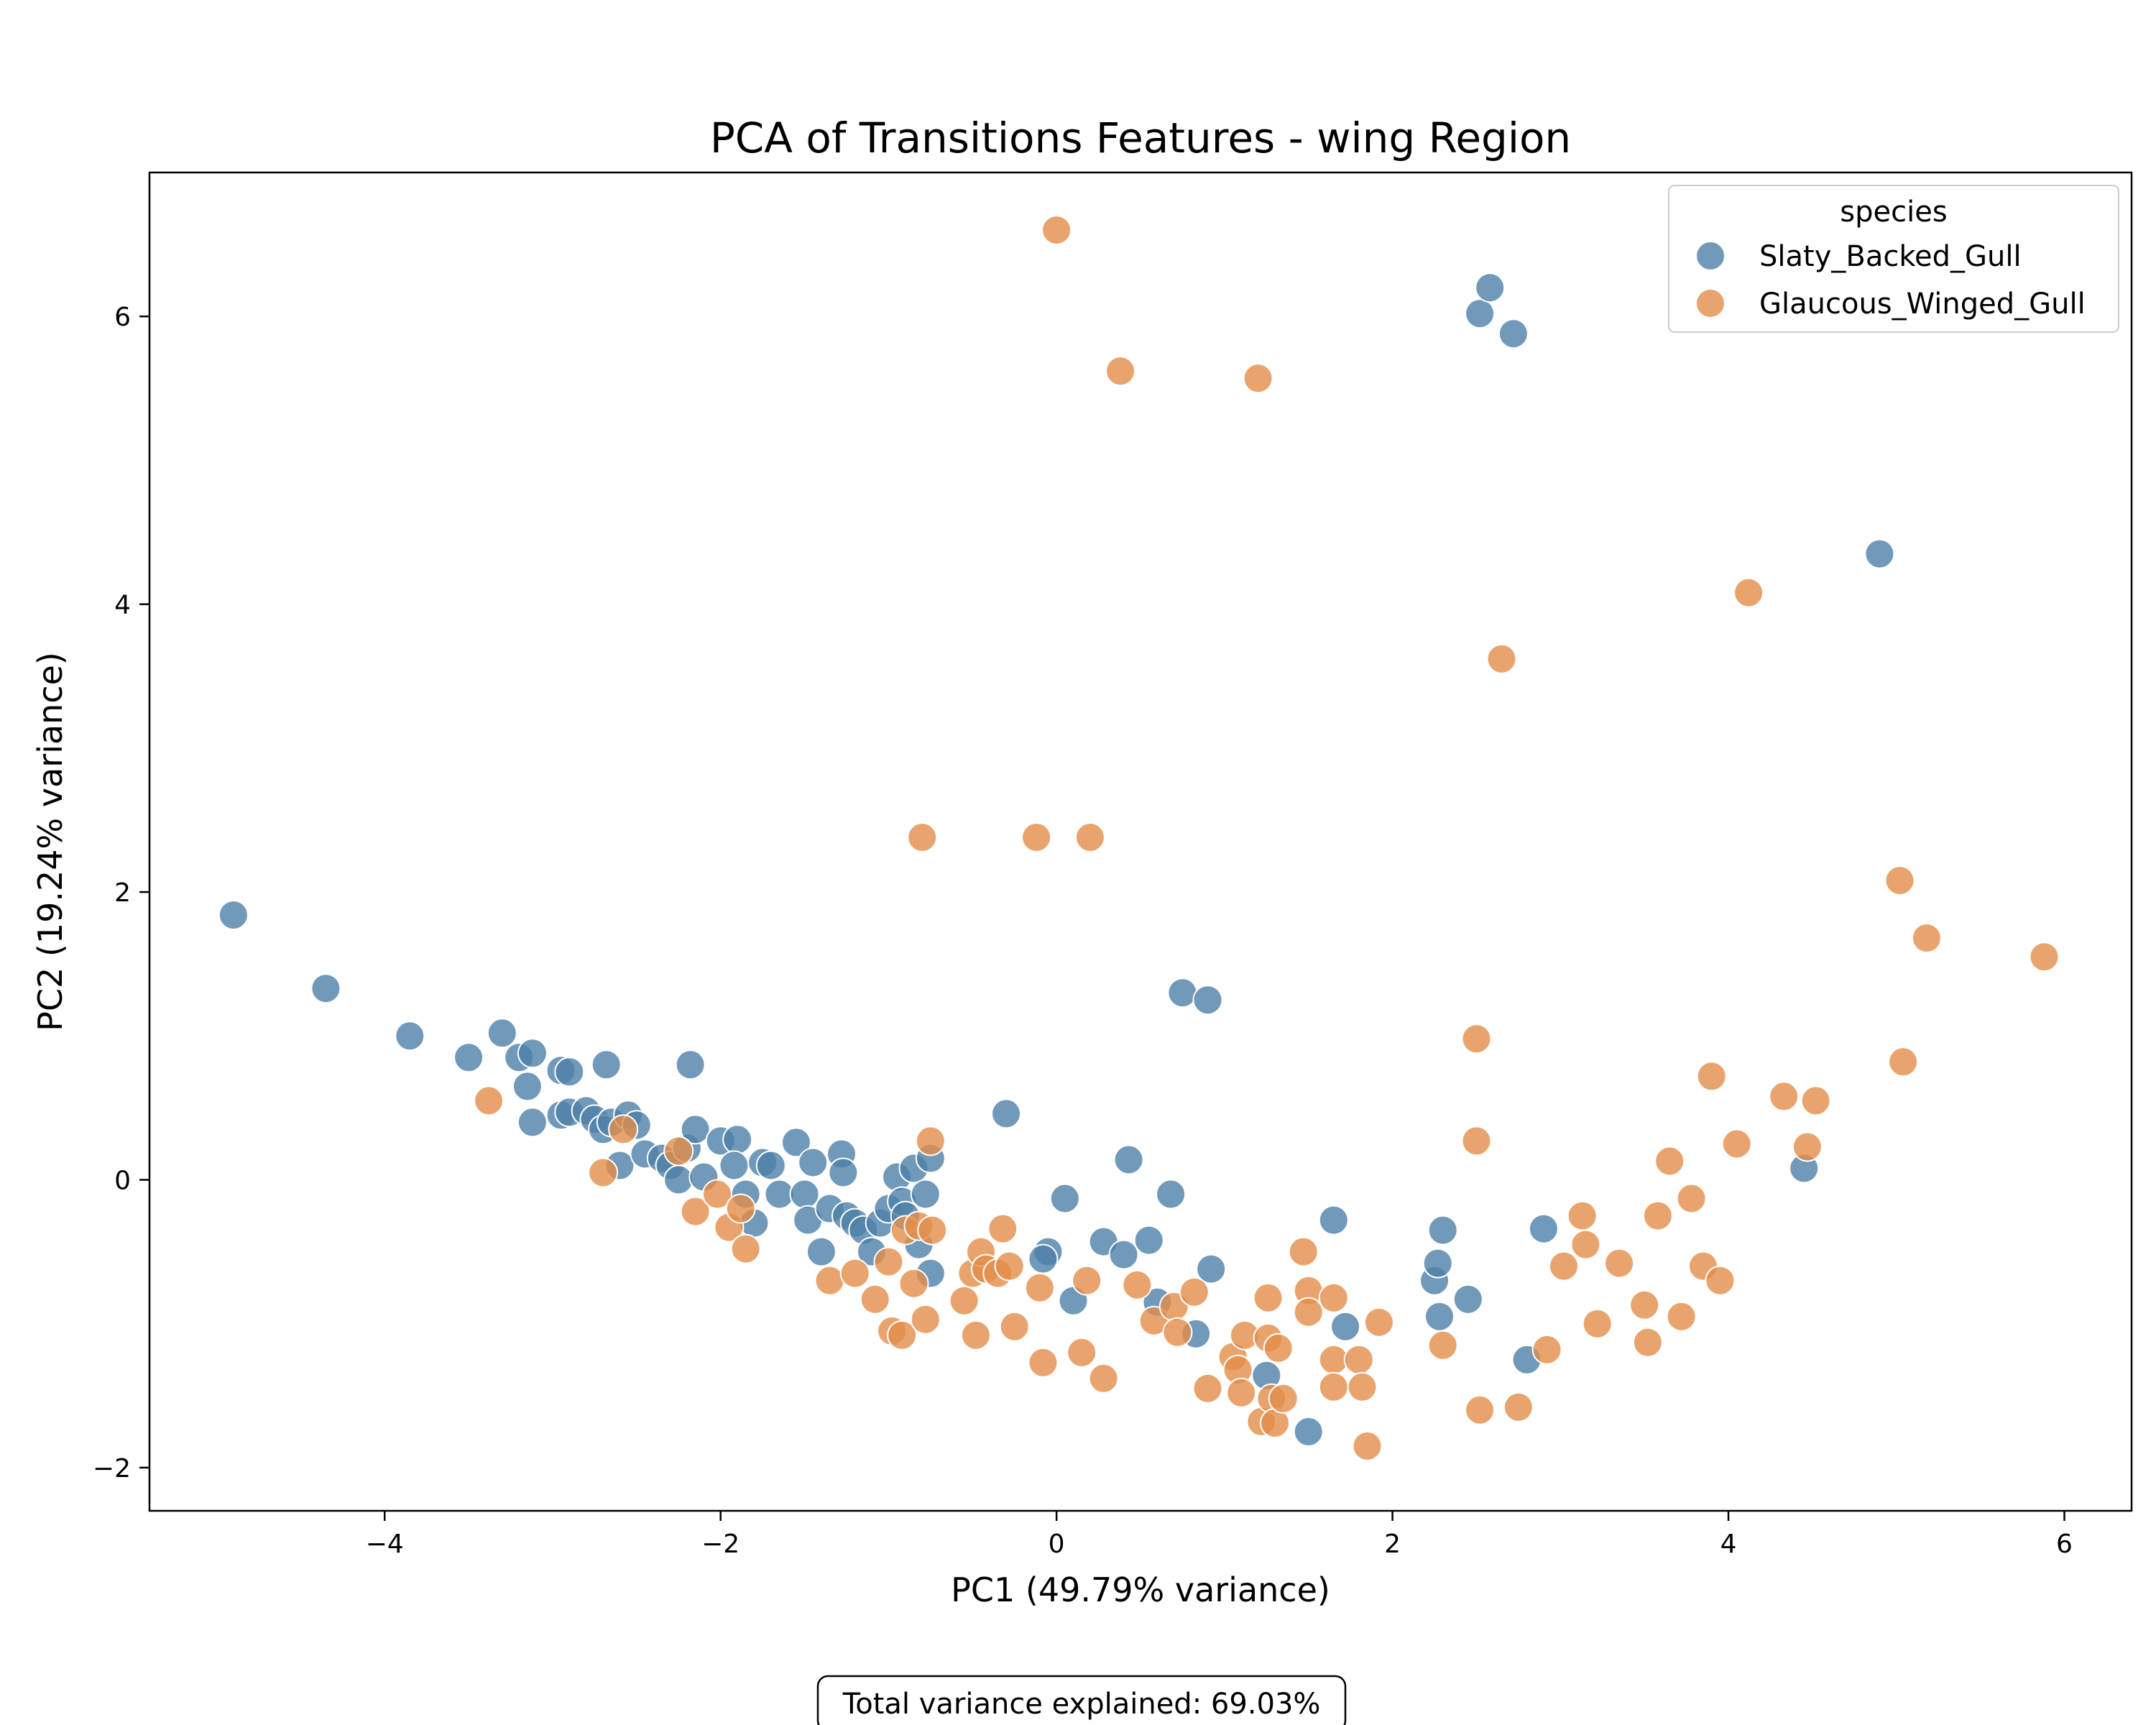 Image resolution: width=2156 pixels, height=1725 pixels. I want to click on y-tick-label: 0, so click(123, 1181).